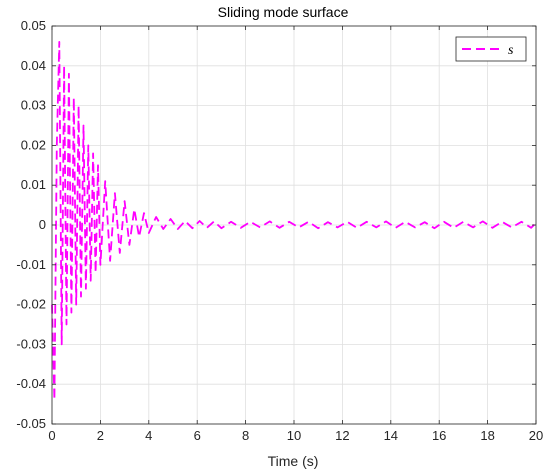 The width and height of the screenshot is (550, 473). Describe the element at coordinates (439, 435) in the screenshot. I see `x-tick-label: 16` at that location.